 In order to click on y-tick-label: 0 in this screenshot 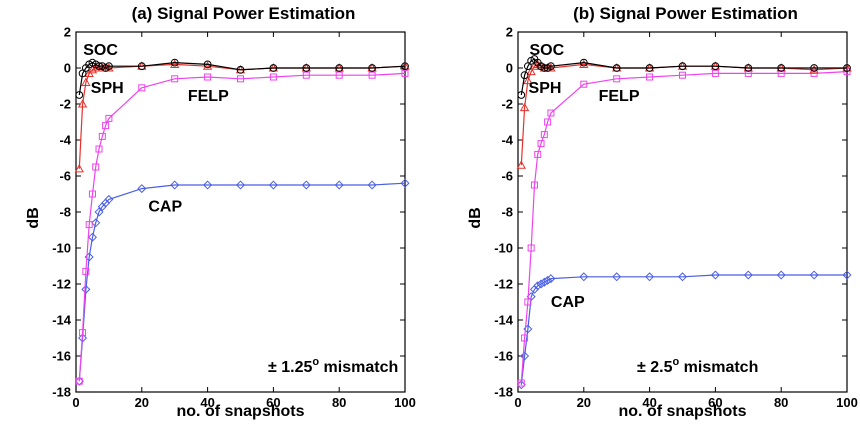, I will do `click(509, 68)`.